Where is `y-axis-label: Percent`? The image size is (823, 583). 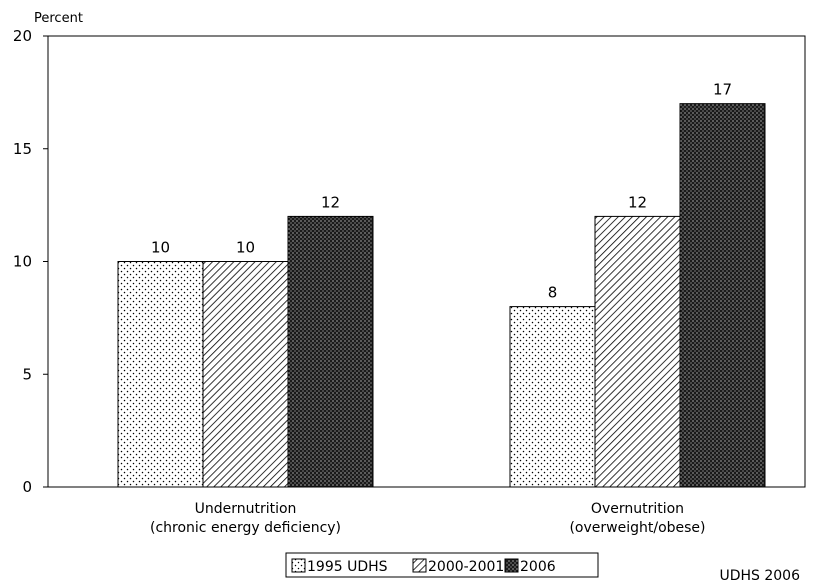 y-axis-label: Percent is located at coordinates (58, 18).